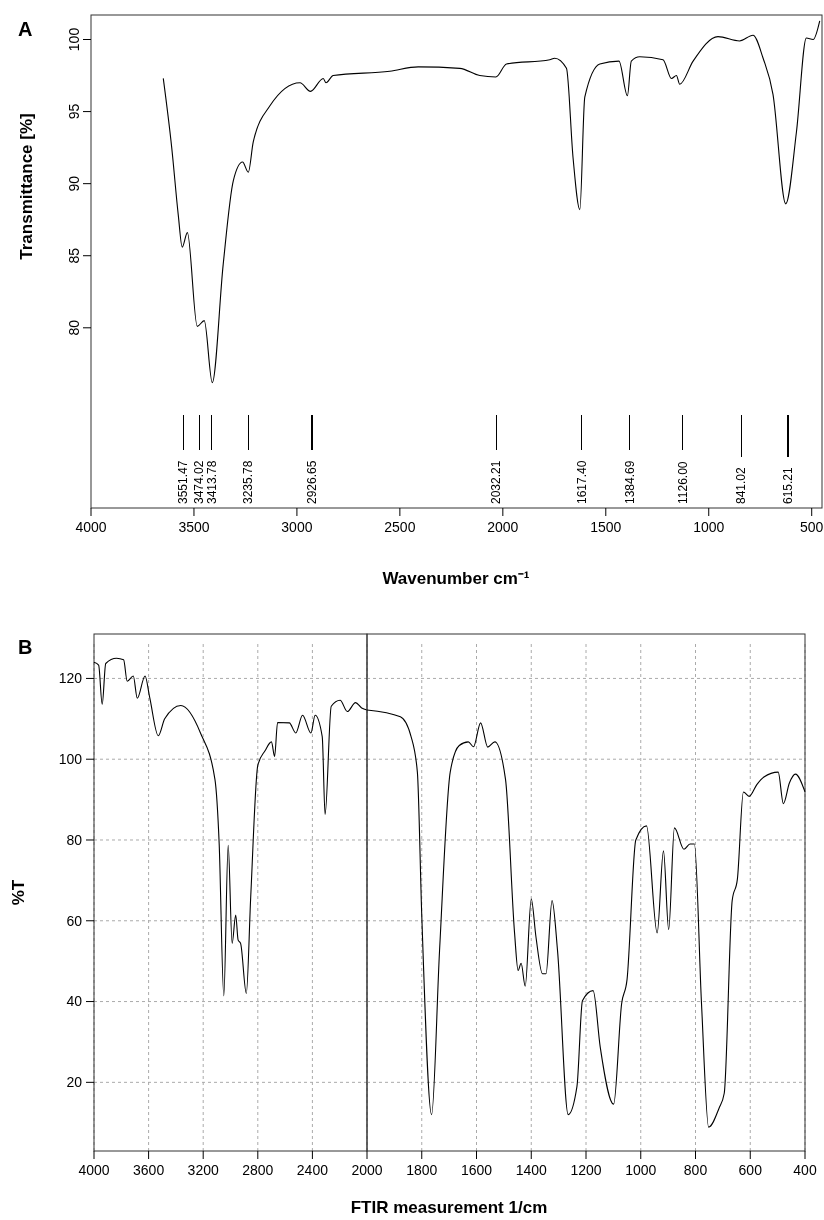 The width and height of the screenshot is (824, 1220). Describe the element at coordinates (26, 186) in the screenshot. I see `y-axis-title: Transmittance [%]` at that location.